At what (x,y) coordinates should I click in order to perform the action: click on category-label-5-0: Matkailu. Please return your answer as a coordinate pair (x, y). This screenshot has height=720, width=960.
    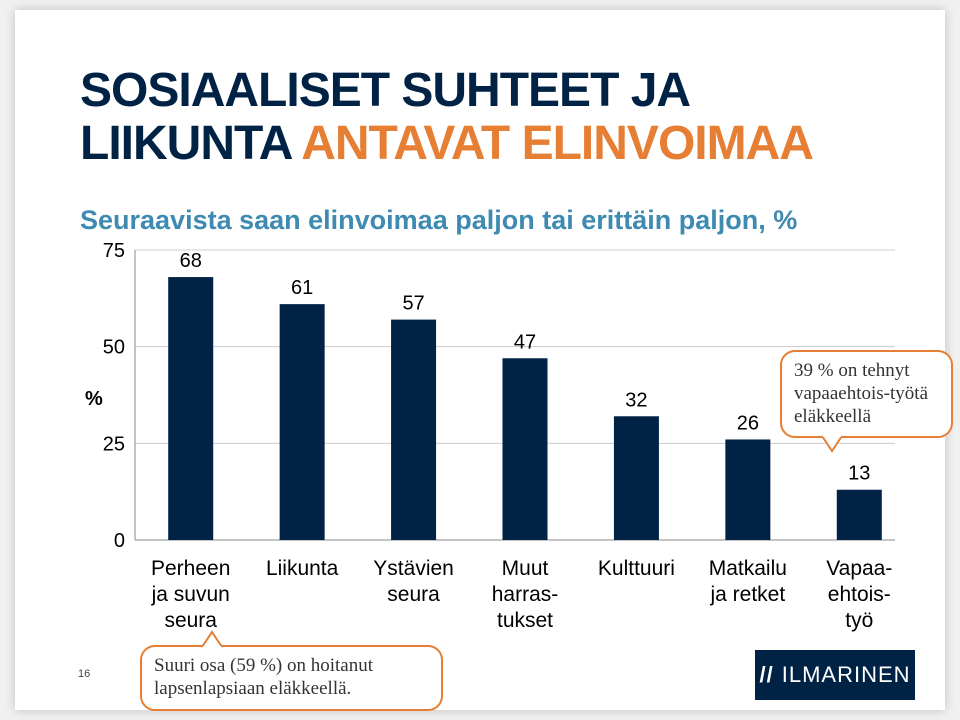
    Looking at the image, I should click on (748, 568).